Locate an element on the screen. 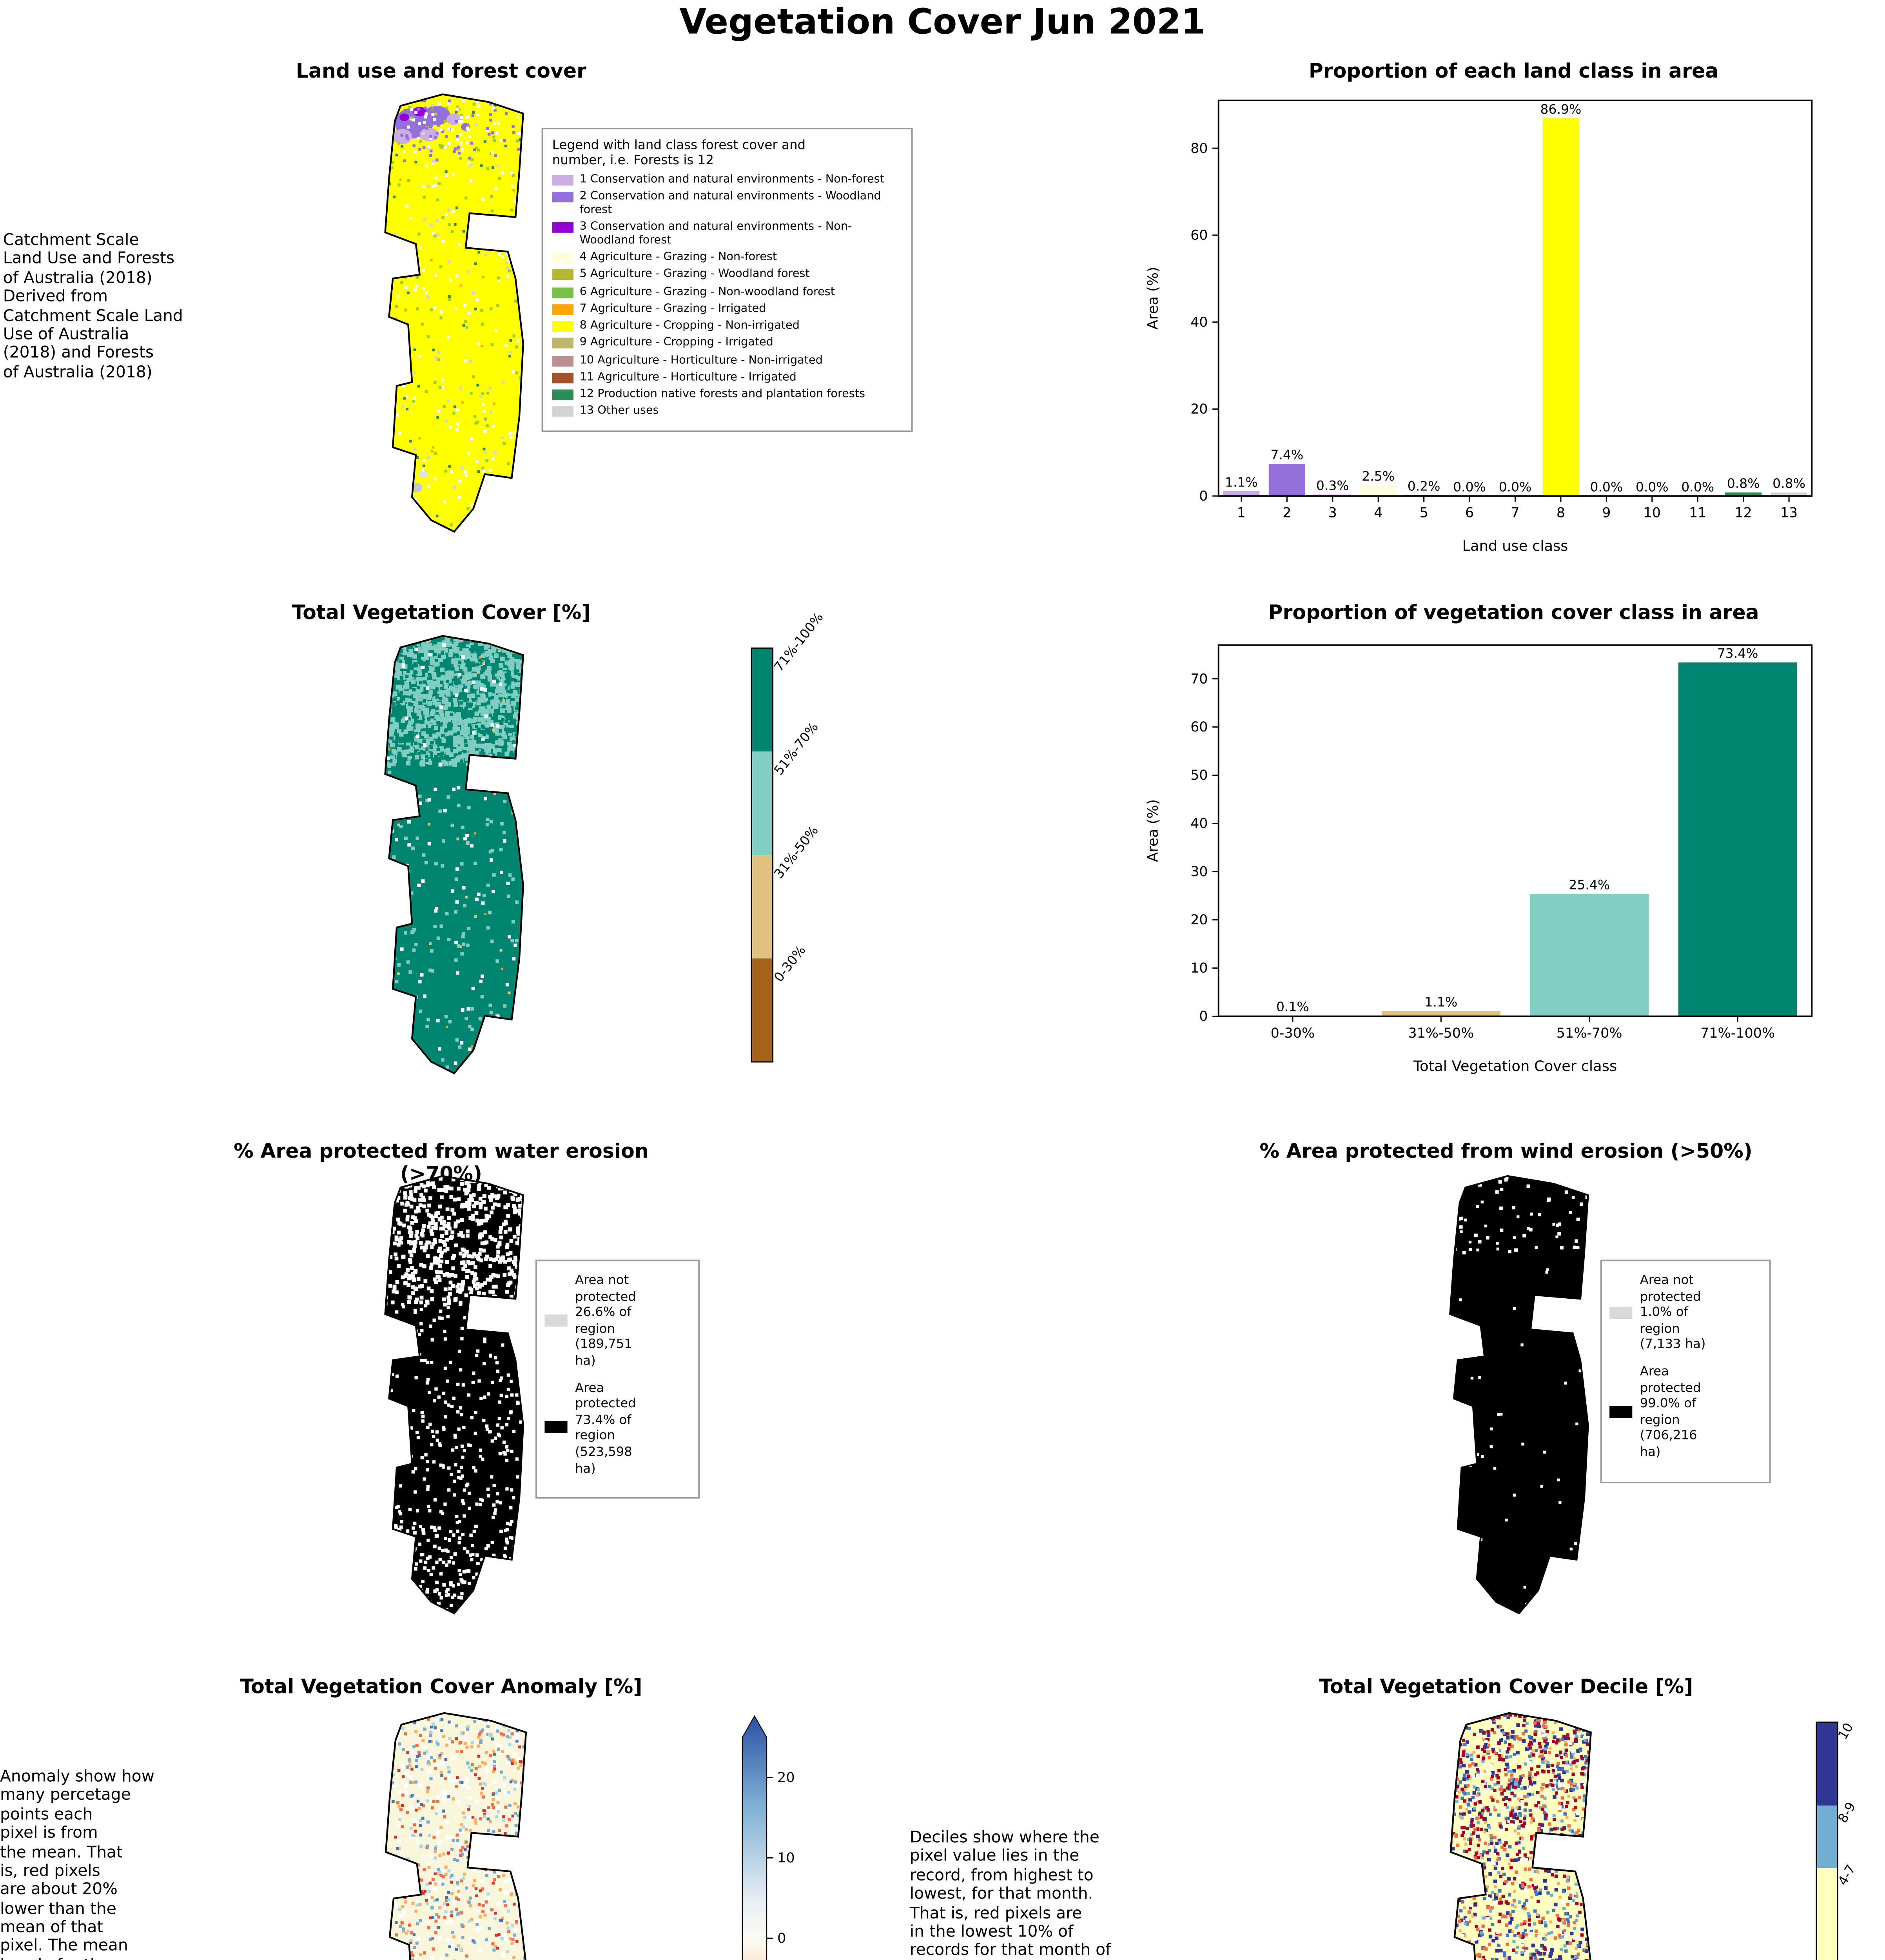  page-title: Vegetation Cover Jun 2021 is located at coordinates (942, 23).